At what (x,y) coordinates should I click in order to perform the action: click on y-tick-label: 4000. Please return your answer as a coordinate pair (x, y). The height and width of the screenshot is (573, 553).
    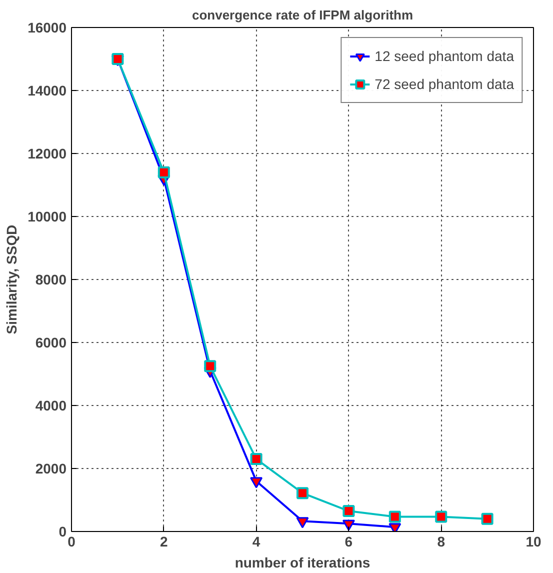
    Looking at the image, I should click on (51, 406).